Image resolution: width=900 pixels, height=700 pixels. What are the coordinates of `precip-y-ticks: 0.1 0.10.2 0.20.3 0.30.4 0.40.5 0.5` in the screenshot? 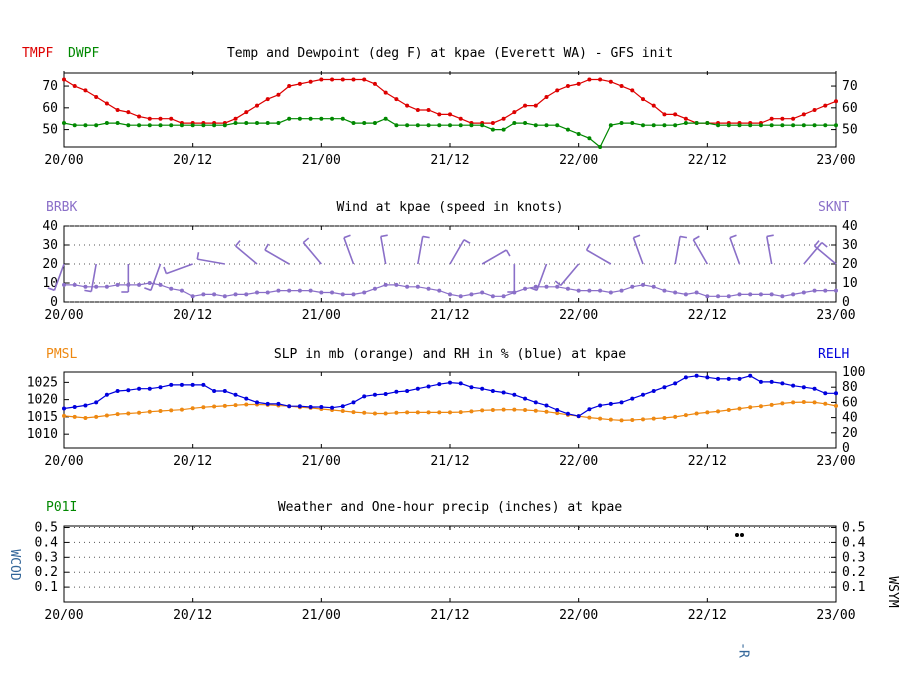 It's located at (450, 558).